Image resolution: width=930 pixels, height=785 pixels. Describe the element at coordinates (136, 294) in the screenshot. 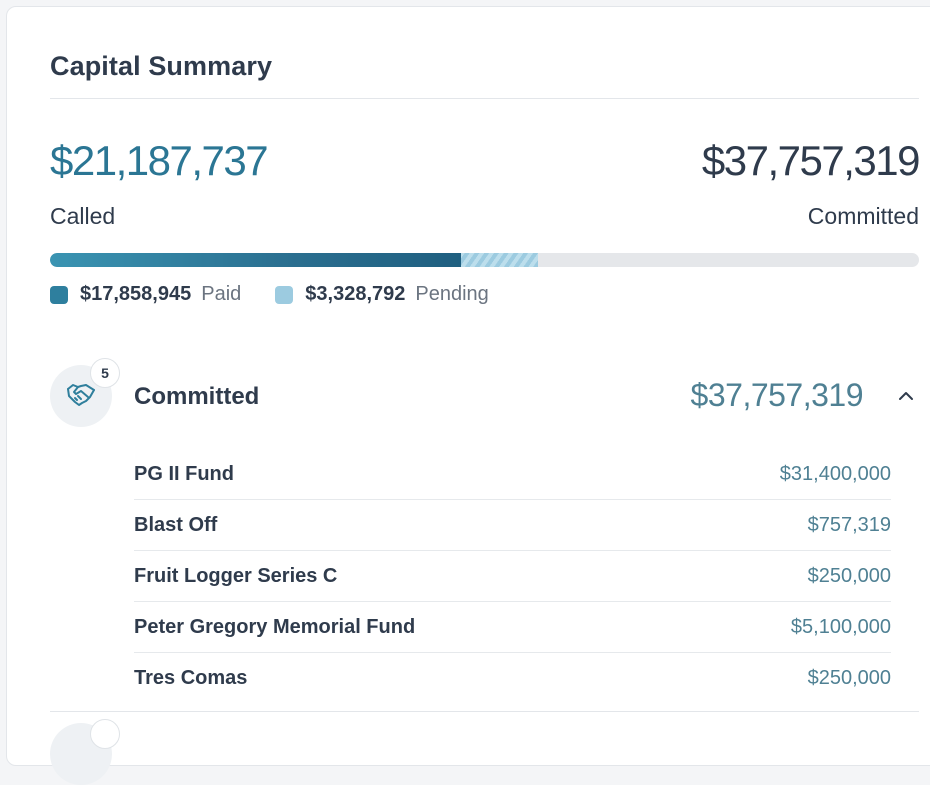

I see `paid-value: $17,858,945` at that location.